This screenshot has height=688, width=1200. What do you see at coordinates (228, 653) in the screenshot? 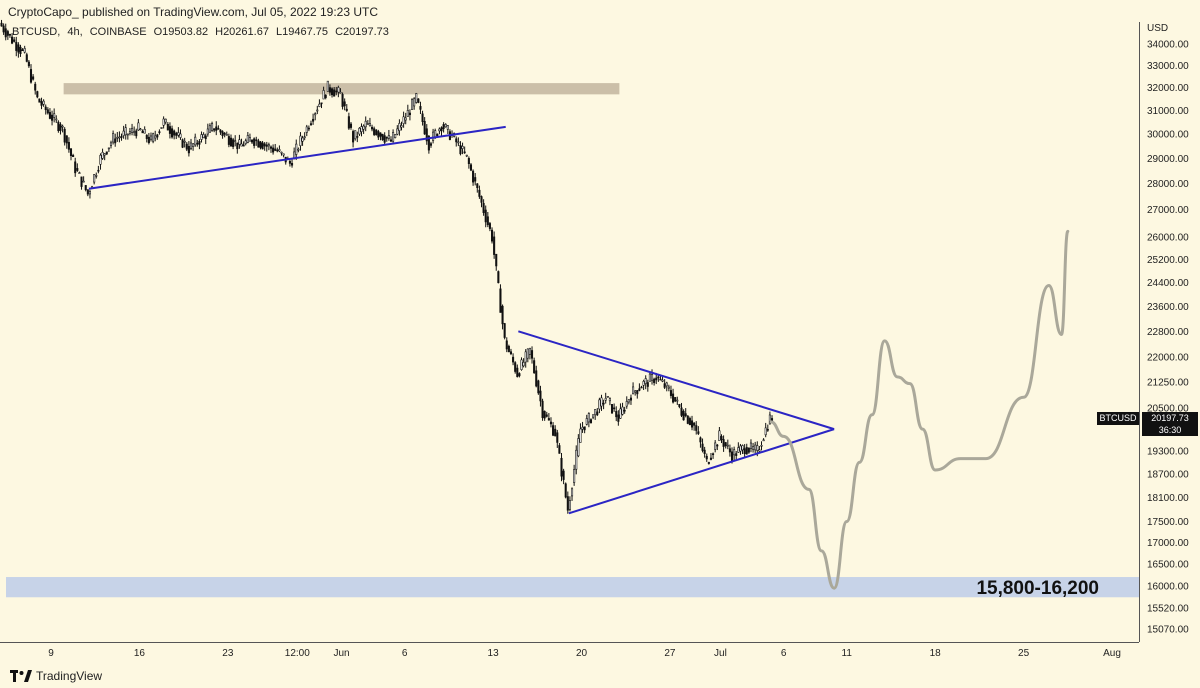
I see `x-tick-label: 23` at bounding box center [228, 653].